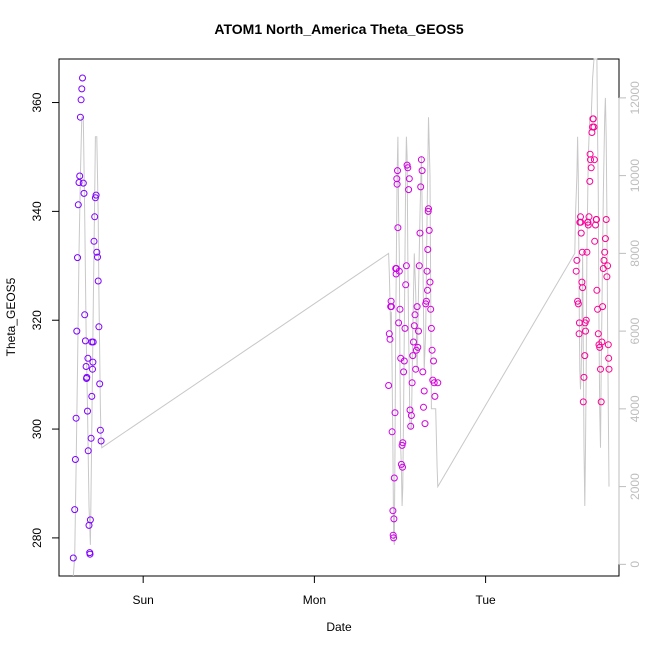 The width and height of the screenshot is (650, 650). What do you see at coordinates (37, 320) in the screenshot?
I see `y-tick-label: 320` at bounding box center [37, 320].